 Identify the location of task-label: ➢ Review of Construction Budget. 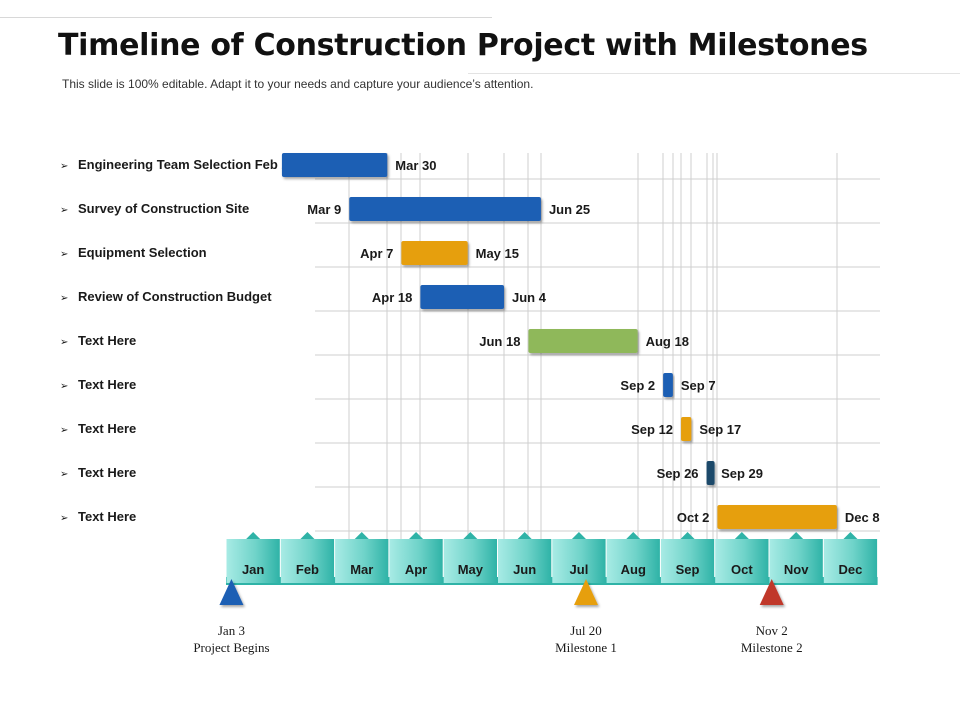
(190, 297).